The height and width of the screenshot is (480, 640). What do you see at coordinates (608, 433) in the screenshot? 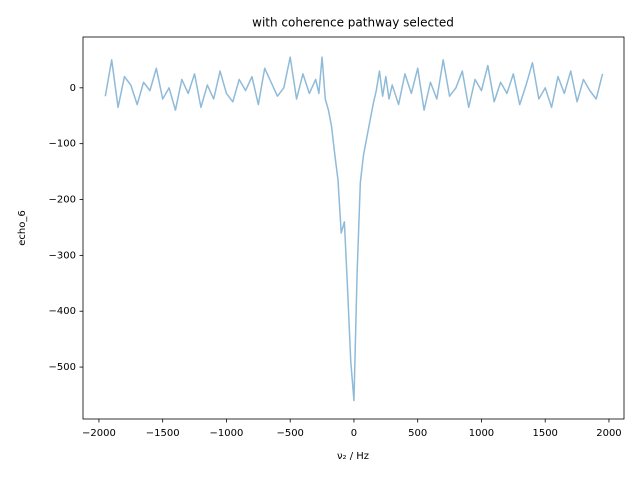
I see `x-tick-label: 2000` at bounding box center [608, 433].